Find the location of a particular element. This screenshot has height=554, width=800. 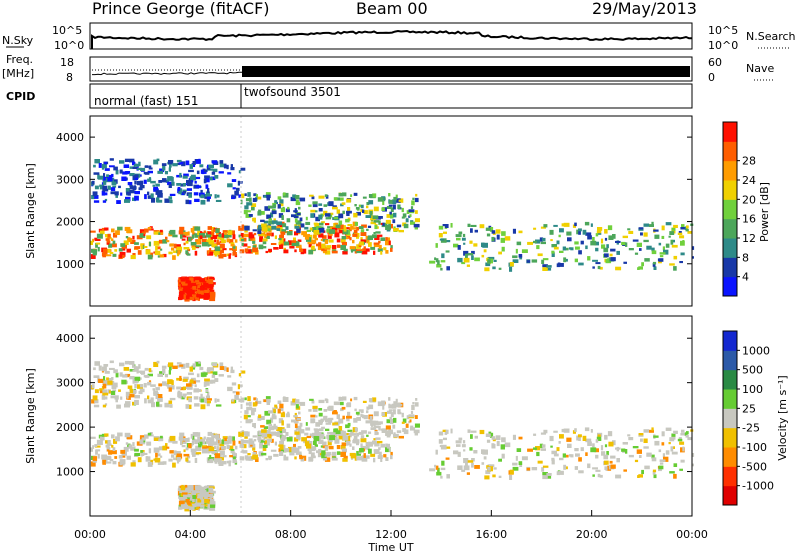

nave-label: Nave is located at coordinates (760, 68).